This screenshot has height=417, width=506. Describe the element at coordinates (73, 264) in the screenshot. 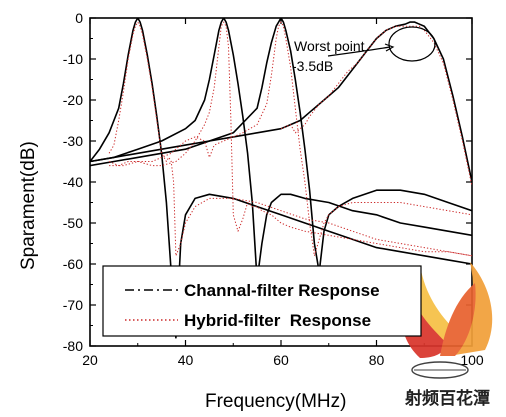

I see `y-tick-label: -60` at that location.